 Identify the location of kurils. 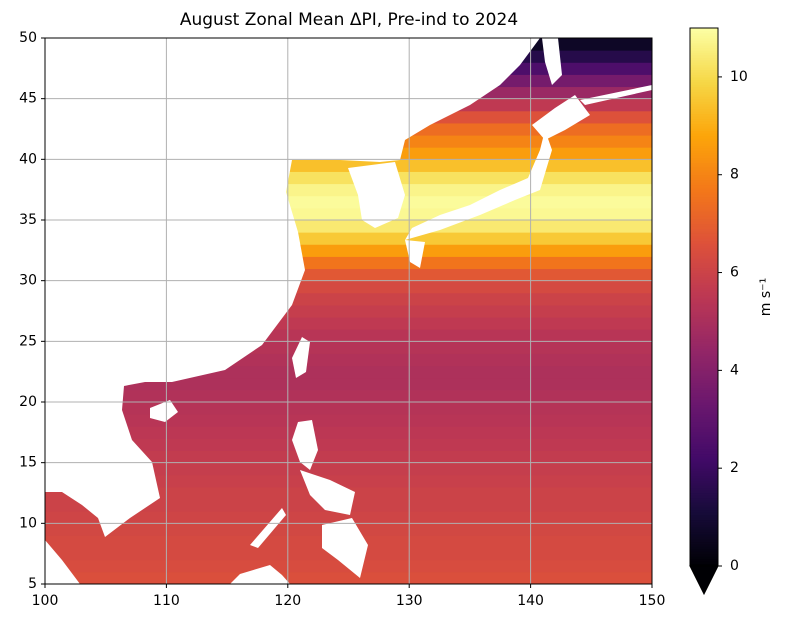
(616, 95).